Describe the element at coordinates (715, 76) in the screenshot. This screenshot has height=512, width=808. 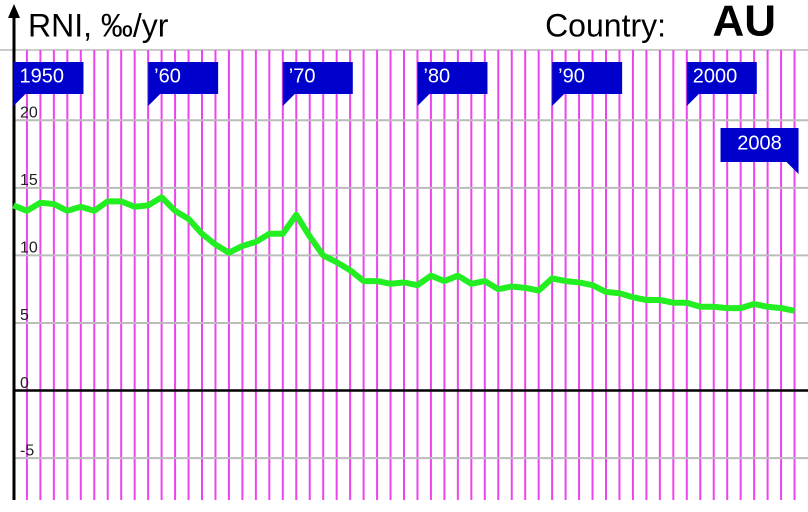
I see `year-flag-label: 2000` at that location.